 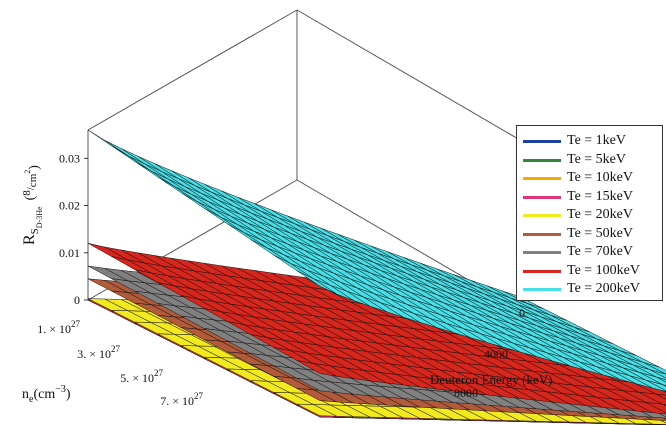 I want to click on legend-item: Te = 20keV, so click(x=590, y=215).